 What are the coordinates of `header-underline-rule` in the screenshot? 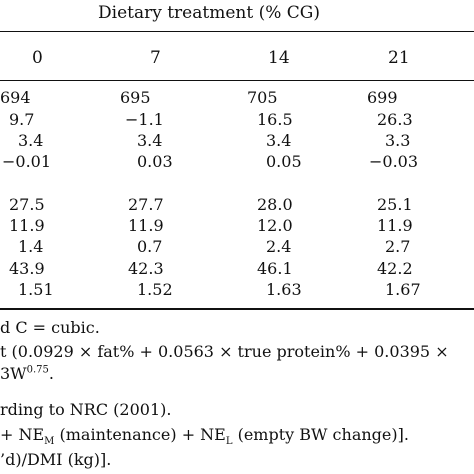 It's located at (237, 31).